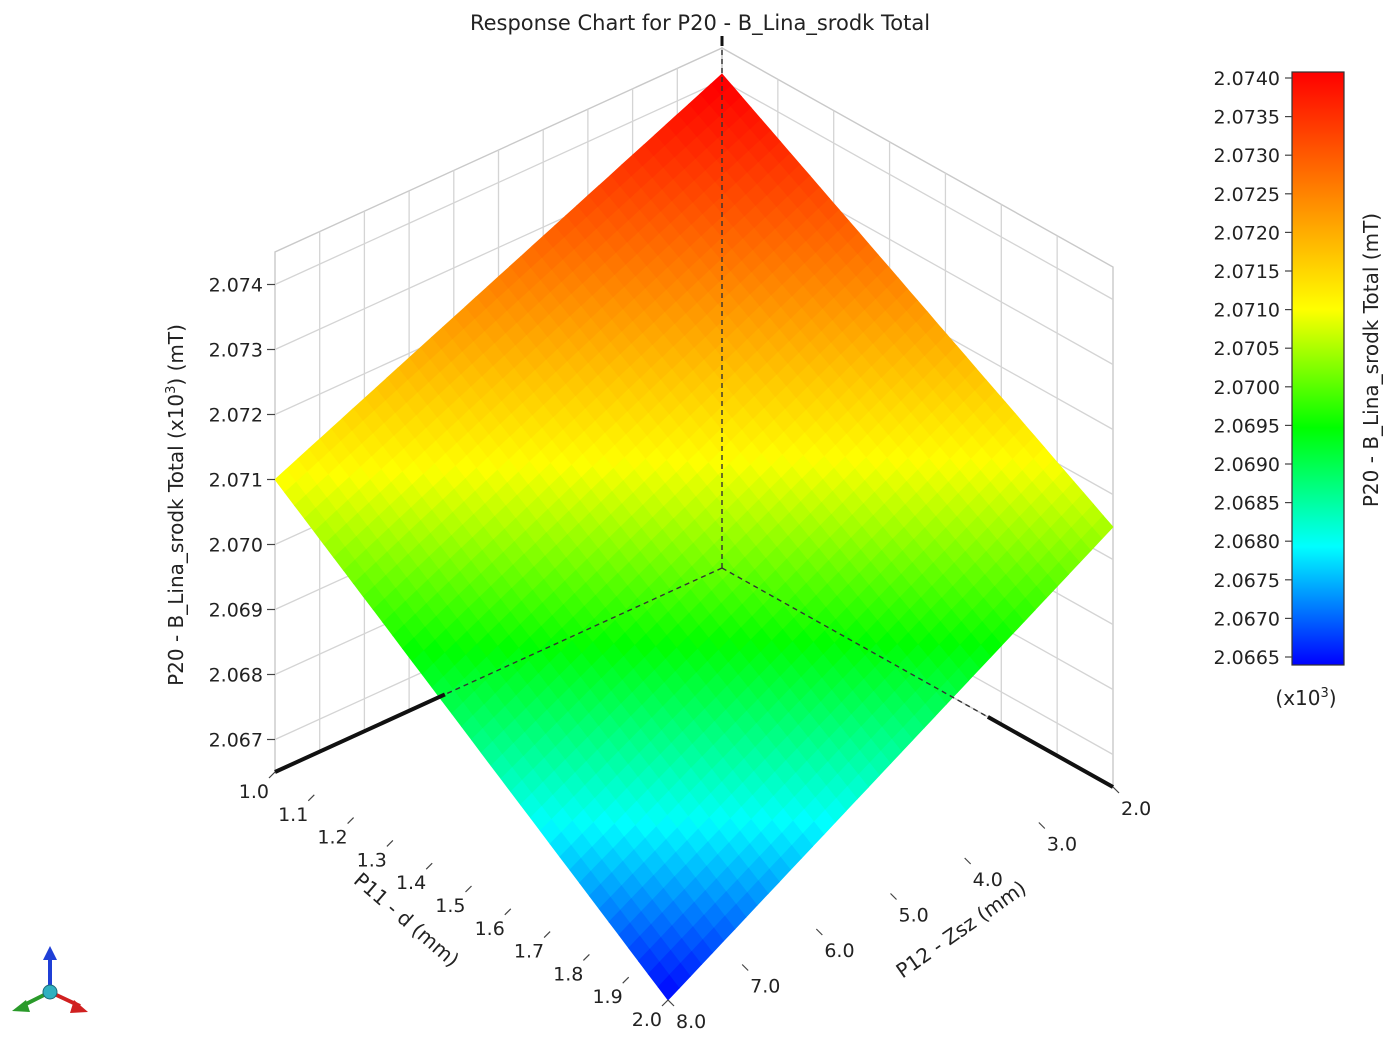 The height and width of the screenshot is (1046, 1394). What do you see at coordinates (411, 883) in the screenshot?
I see `x-tick-label: 1.4` at bounding box center [411, 883].